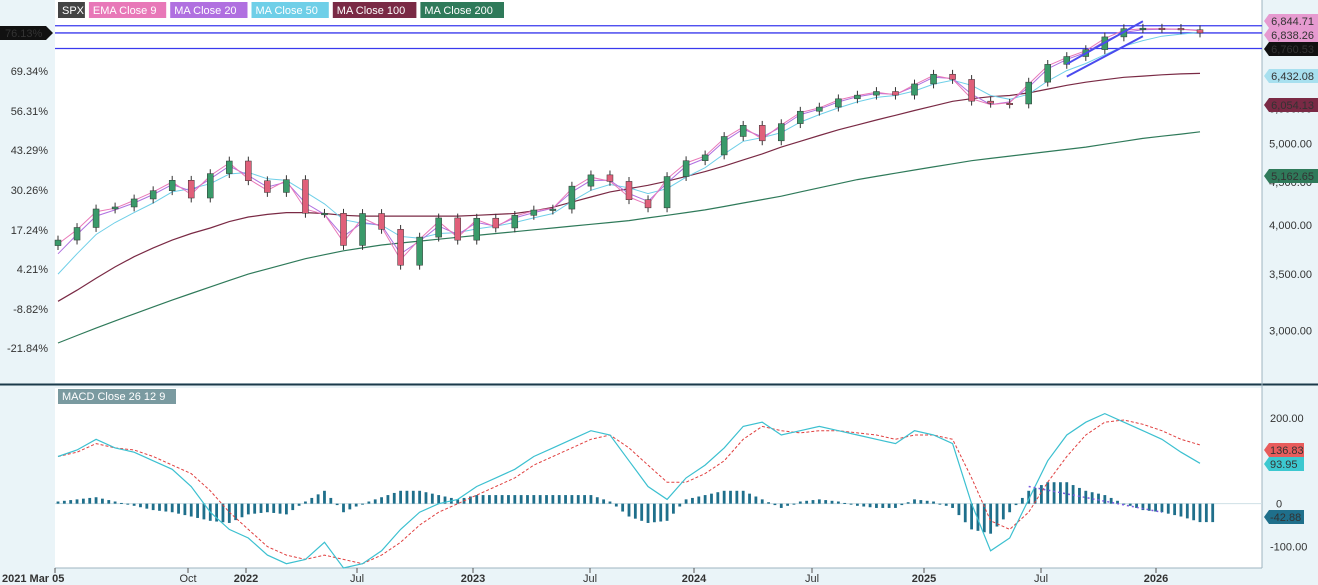 Image resolution: width=1318 pixels, height=585 pixels. I want to click on x-axis-tick-label: 2025, so click(924, 579).